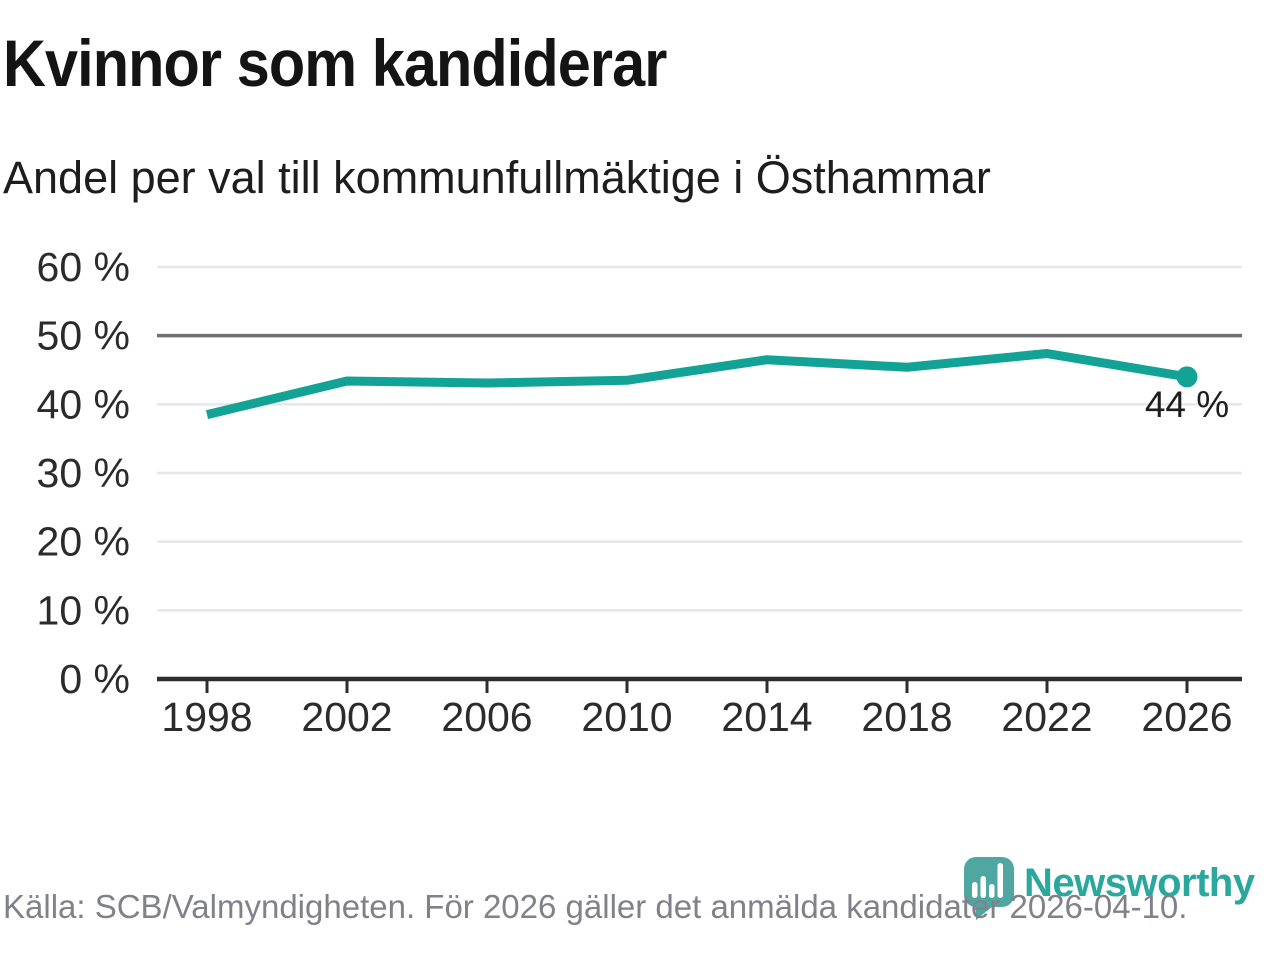 This screenshot has width=1280, height=960. Describe the element at coordinates (206, 717) in the screenshot. I see `x-tick-label: 1998` at that location.